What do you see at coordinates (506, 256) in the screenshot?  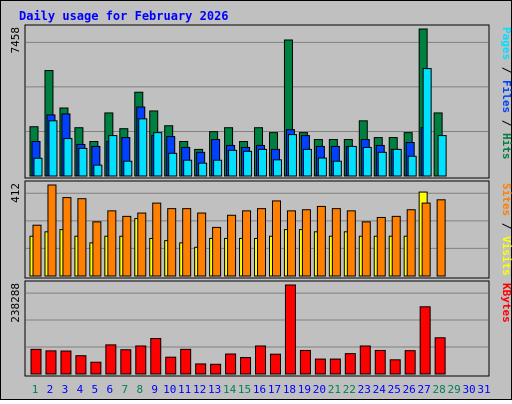 I see `legend-part: Visits` at bounding box center [506, 256].